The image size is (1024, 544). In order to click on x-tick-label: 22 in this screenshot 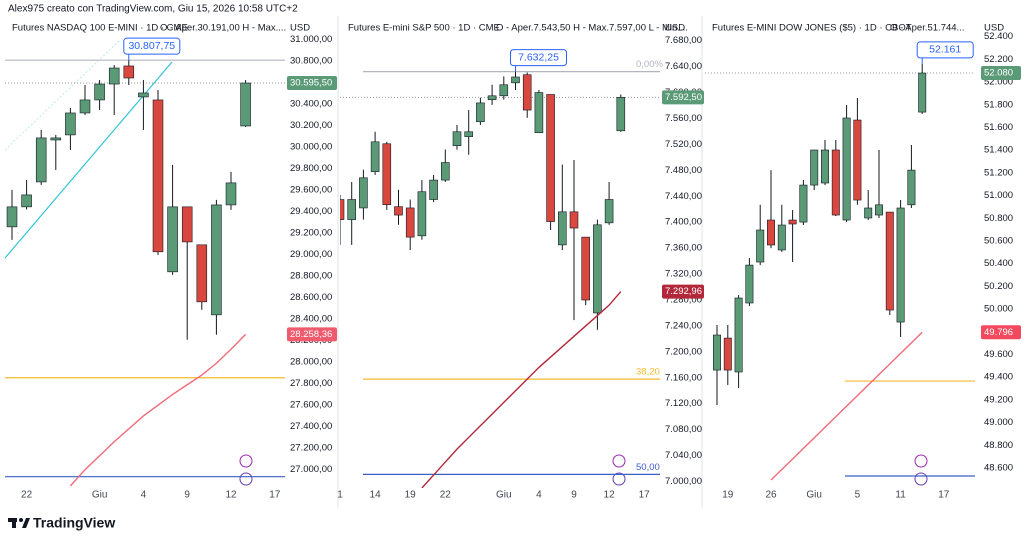, I will do `click(27, 495)`.